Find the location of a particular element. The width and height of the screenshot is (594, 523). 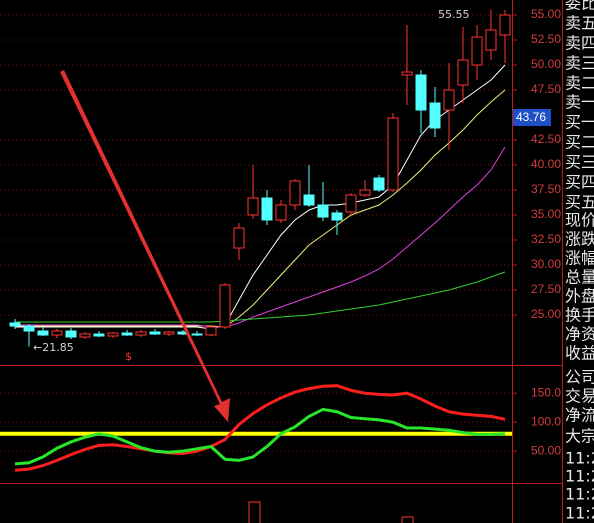

side-label: 委比 is located at coordinates (579, 6).